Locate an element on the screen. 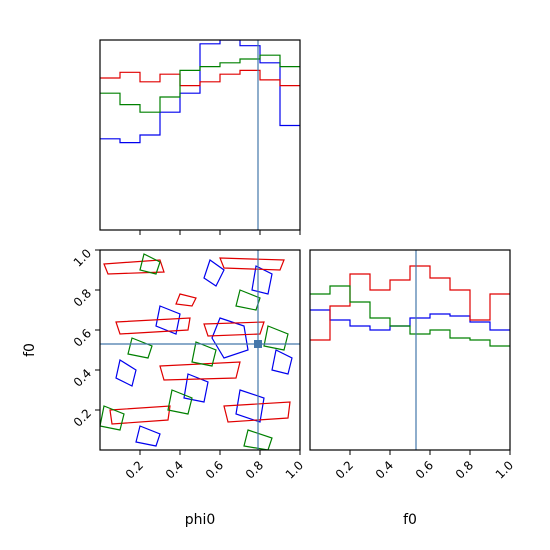 Image resolution: width=550 pixels, height=550 pixels. truth-marker is located at coordinates (258, 344).